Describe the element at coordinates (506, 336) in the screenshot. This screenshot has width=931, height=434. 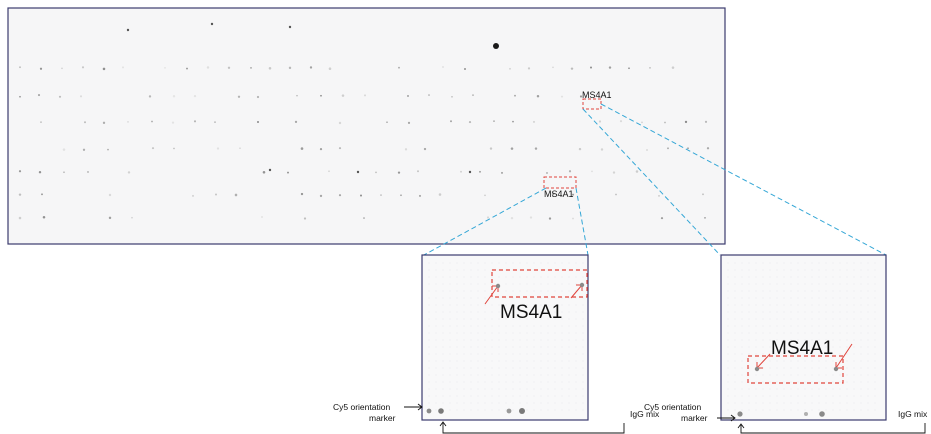
I see `zoom-grid-left` at that location.